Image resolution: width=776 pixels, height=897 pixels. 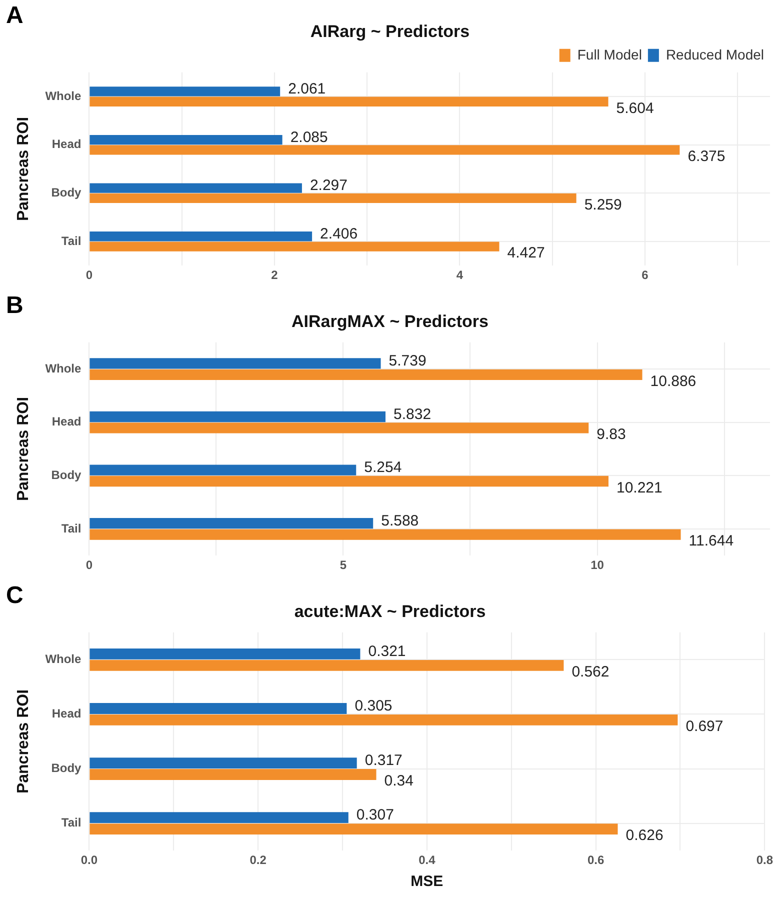 What do you see at coordinates (595, 860) in the screenshot?
I see `x-tick-label: 0.6` at bounding box center [595, 860].